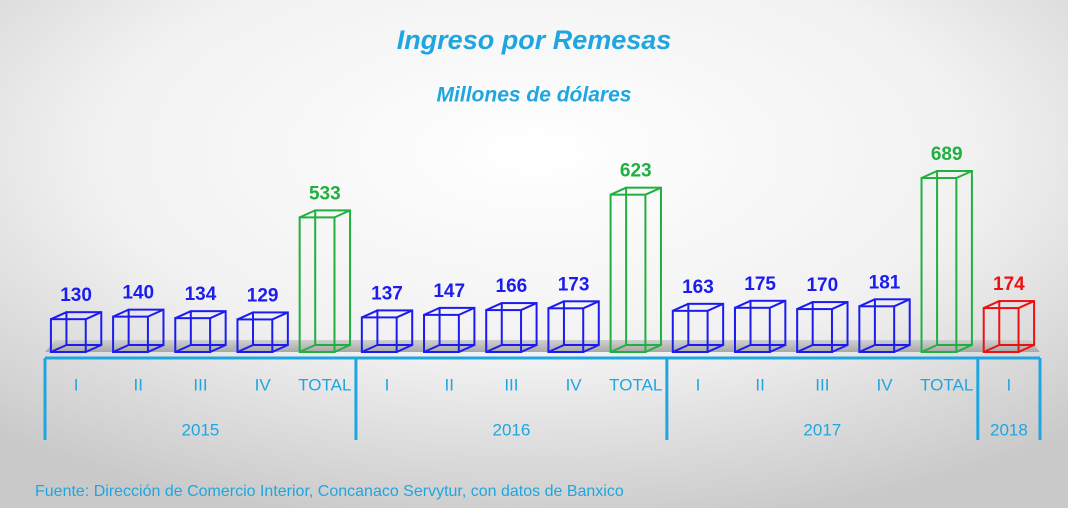 The image size is (1068, 508). What do you see at coordinates (822, 285) in the screenshot?
I see `value-label: 170` at bounding box center [822, 285].